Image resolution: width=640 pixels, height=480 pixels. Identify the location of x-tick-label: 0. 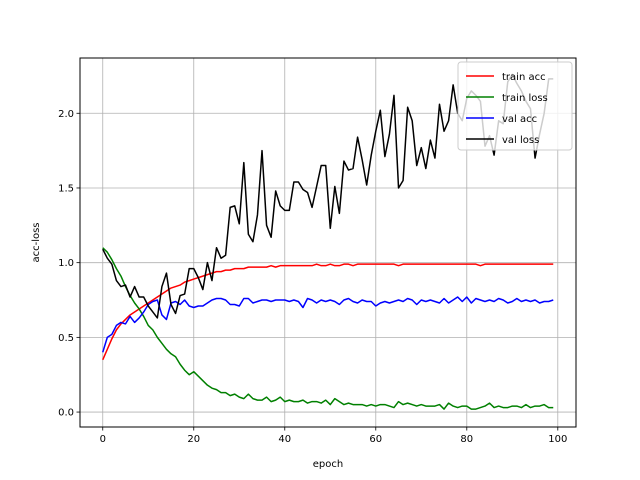
(103, 439).